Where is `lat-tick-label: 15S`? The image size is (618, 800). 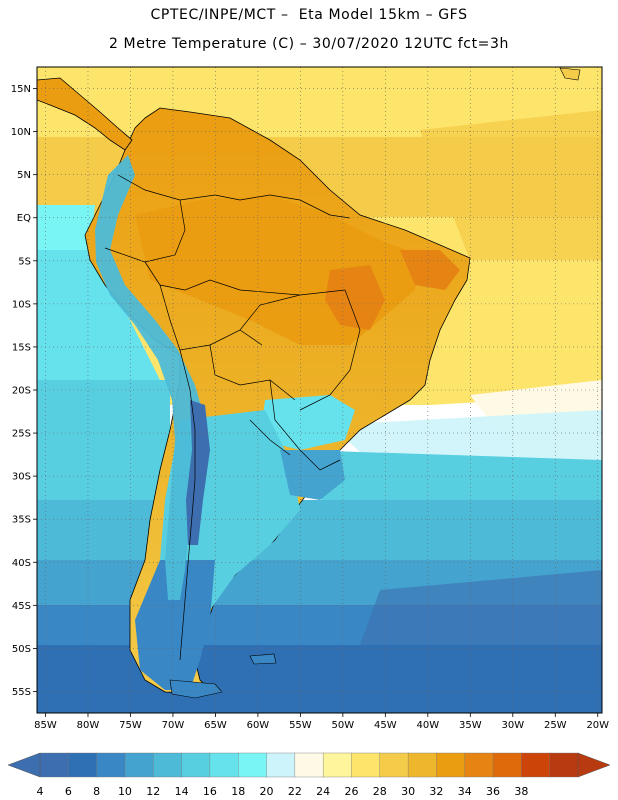 lat-tick-label: 15S is located at coordinates (21, 347).